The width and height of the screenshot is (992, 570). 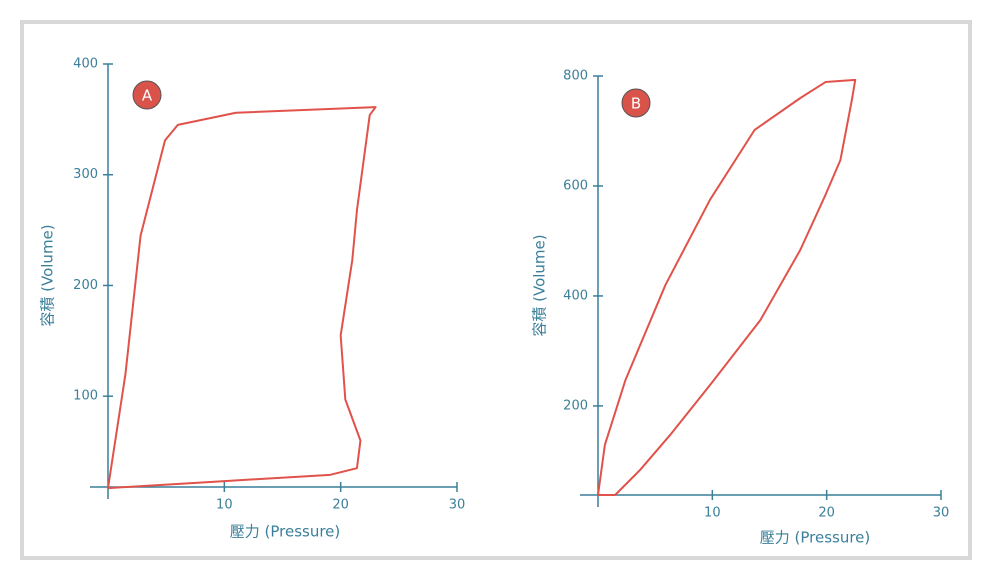 I want to click on badge-label: B, so click(x=636, y=104).